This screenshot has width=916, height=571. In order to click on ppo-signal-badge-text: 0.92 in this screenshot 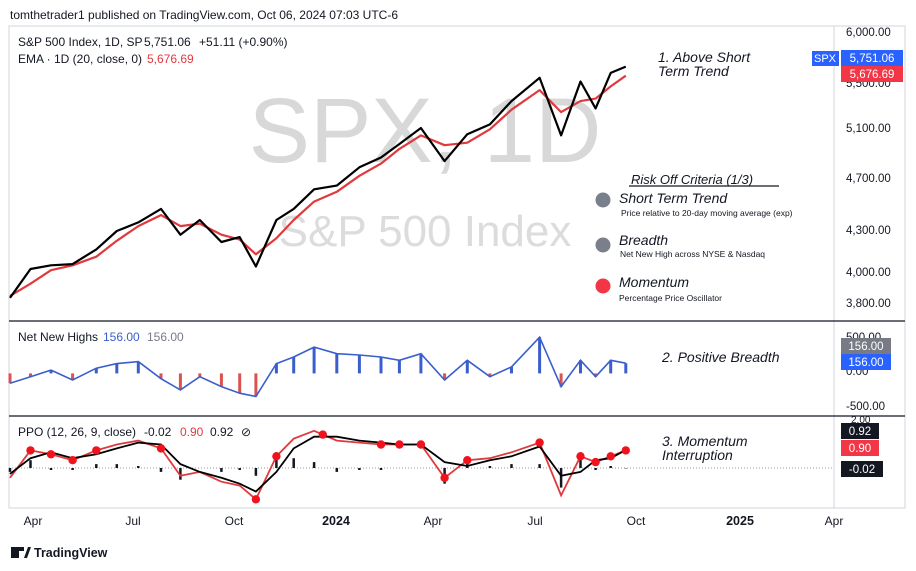, I will do `click(860, 432)`.